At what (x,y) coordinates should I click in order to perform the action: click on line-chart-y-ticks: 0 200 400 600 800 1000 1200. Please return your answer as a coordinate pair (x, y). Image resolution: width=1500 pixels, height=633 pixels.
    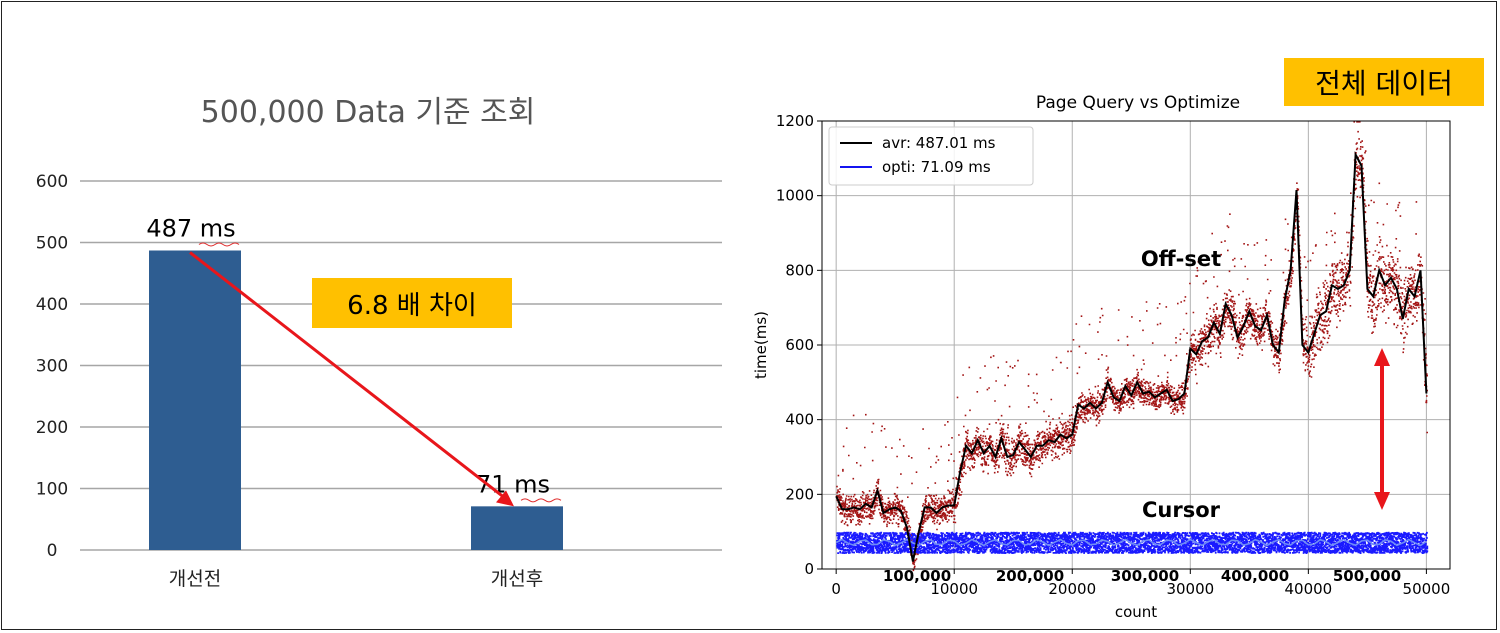
    Looking at the image, I should click on (799, 345).